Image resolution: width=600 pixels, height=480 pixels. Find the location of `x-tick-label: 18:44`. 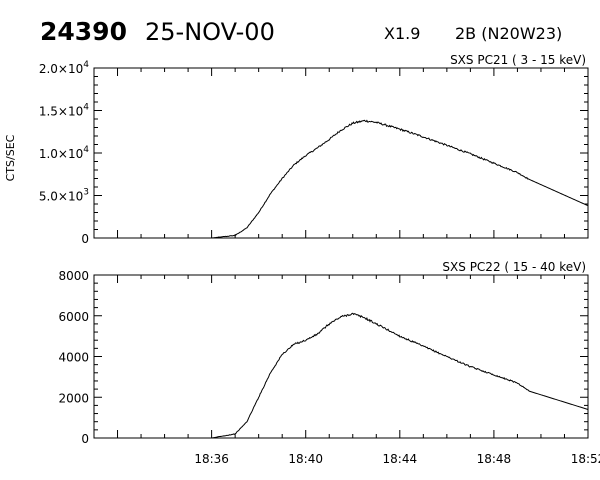

x-tick-label: 18:44 is located at coordinates (400, 459).